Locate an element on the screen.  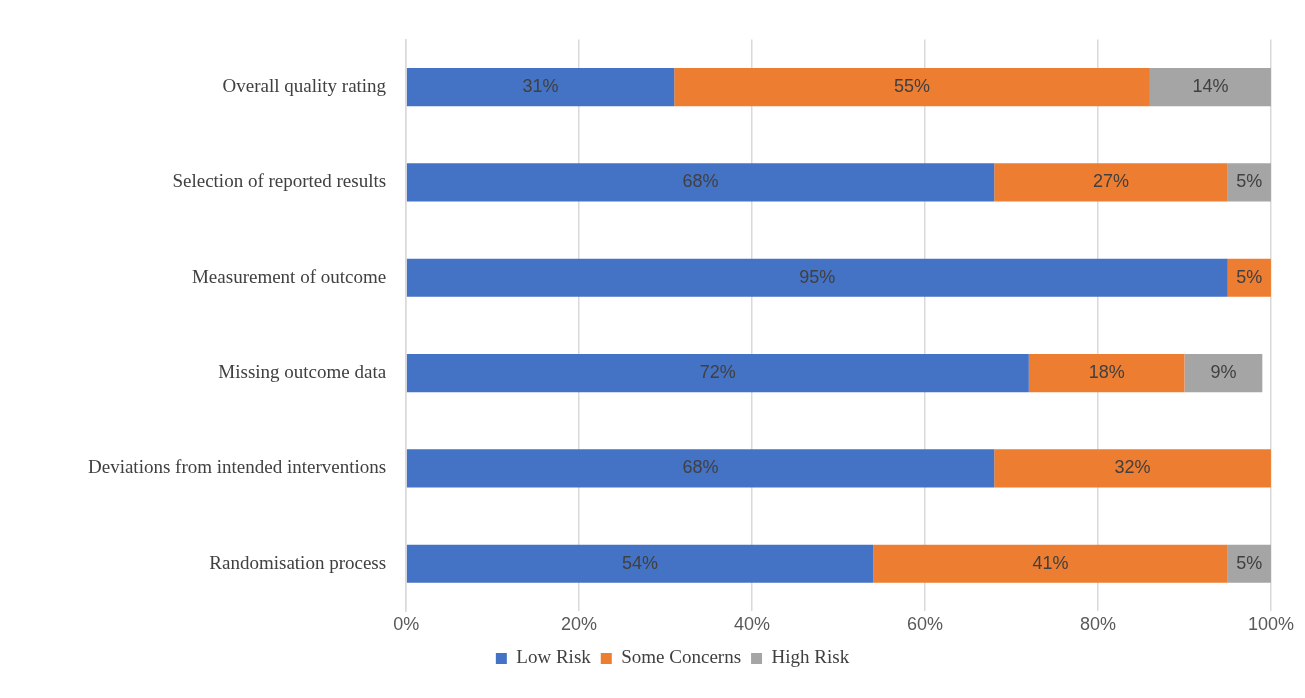
y-tick-label: Measurement of outcome is located at coordinates (289, 276).